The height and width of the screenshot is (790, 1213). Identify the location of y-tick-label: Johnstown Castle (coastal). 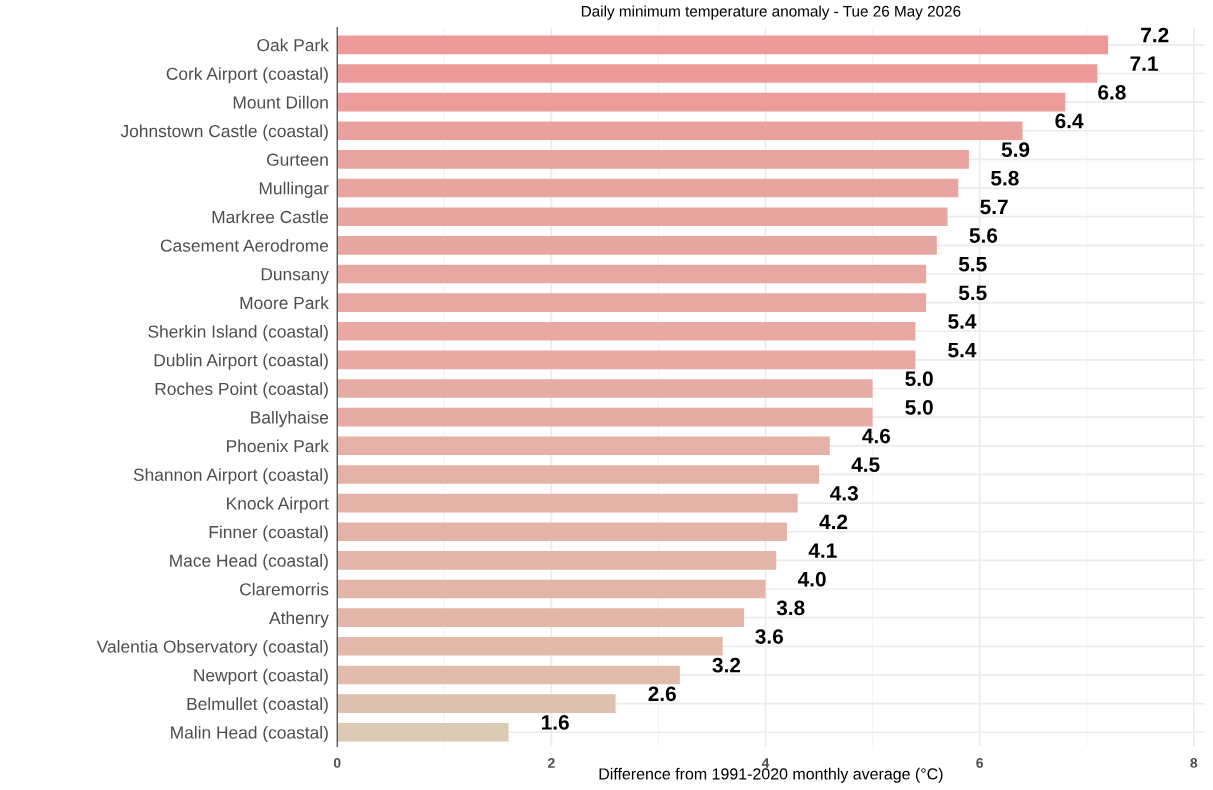
(224, 132).